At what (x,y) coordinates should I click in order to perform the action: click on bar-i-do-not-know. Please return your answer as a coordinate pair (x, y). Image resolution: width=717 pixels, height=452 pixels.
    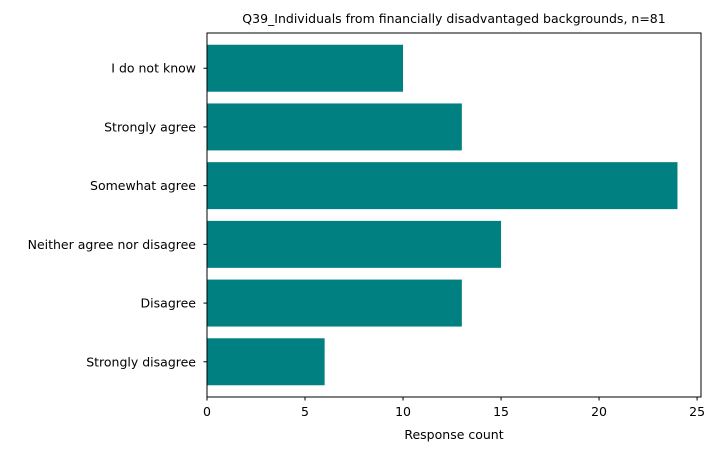
    Looking at the image, I should click on (305, 68).